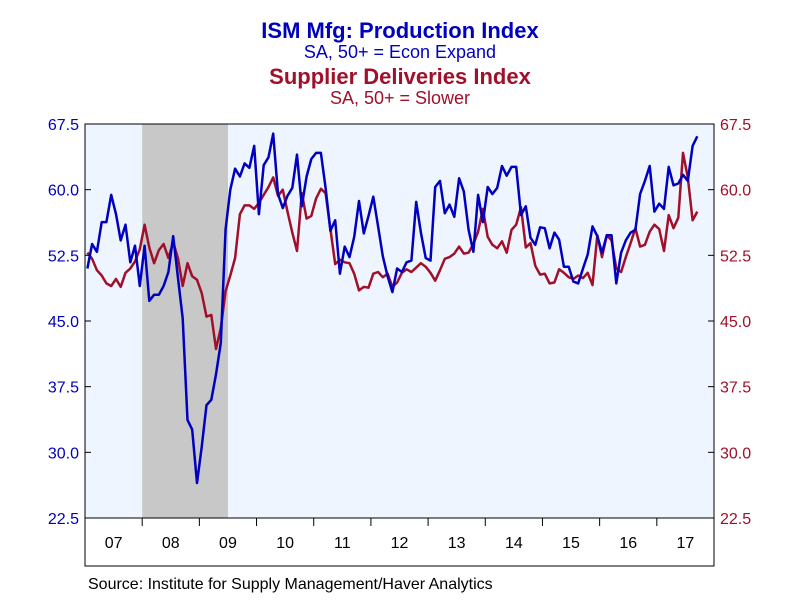 The width and height of the screenshot is (800, 600). I want to click on x-tick-label: 17, so click(686, 543).